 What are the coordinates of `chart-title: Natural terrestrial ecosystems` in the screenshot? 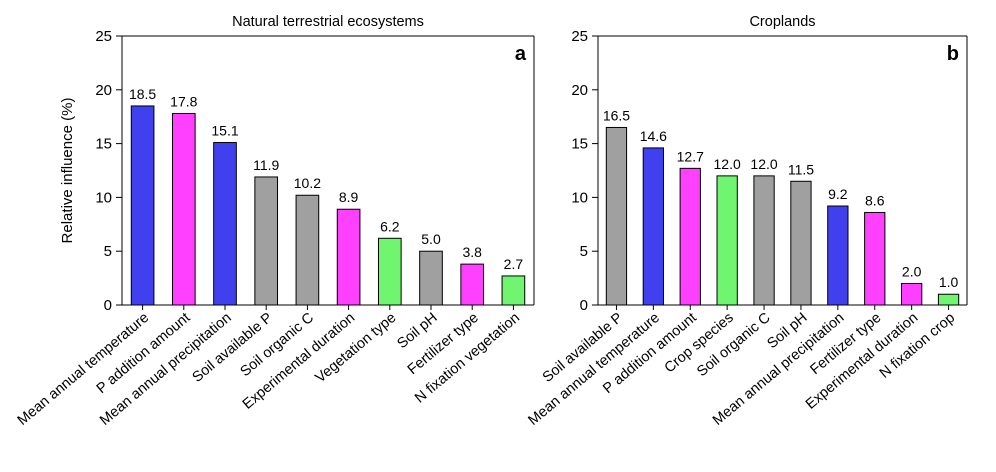 It's located at (328, 22).